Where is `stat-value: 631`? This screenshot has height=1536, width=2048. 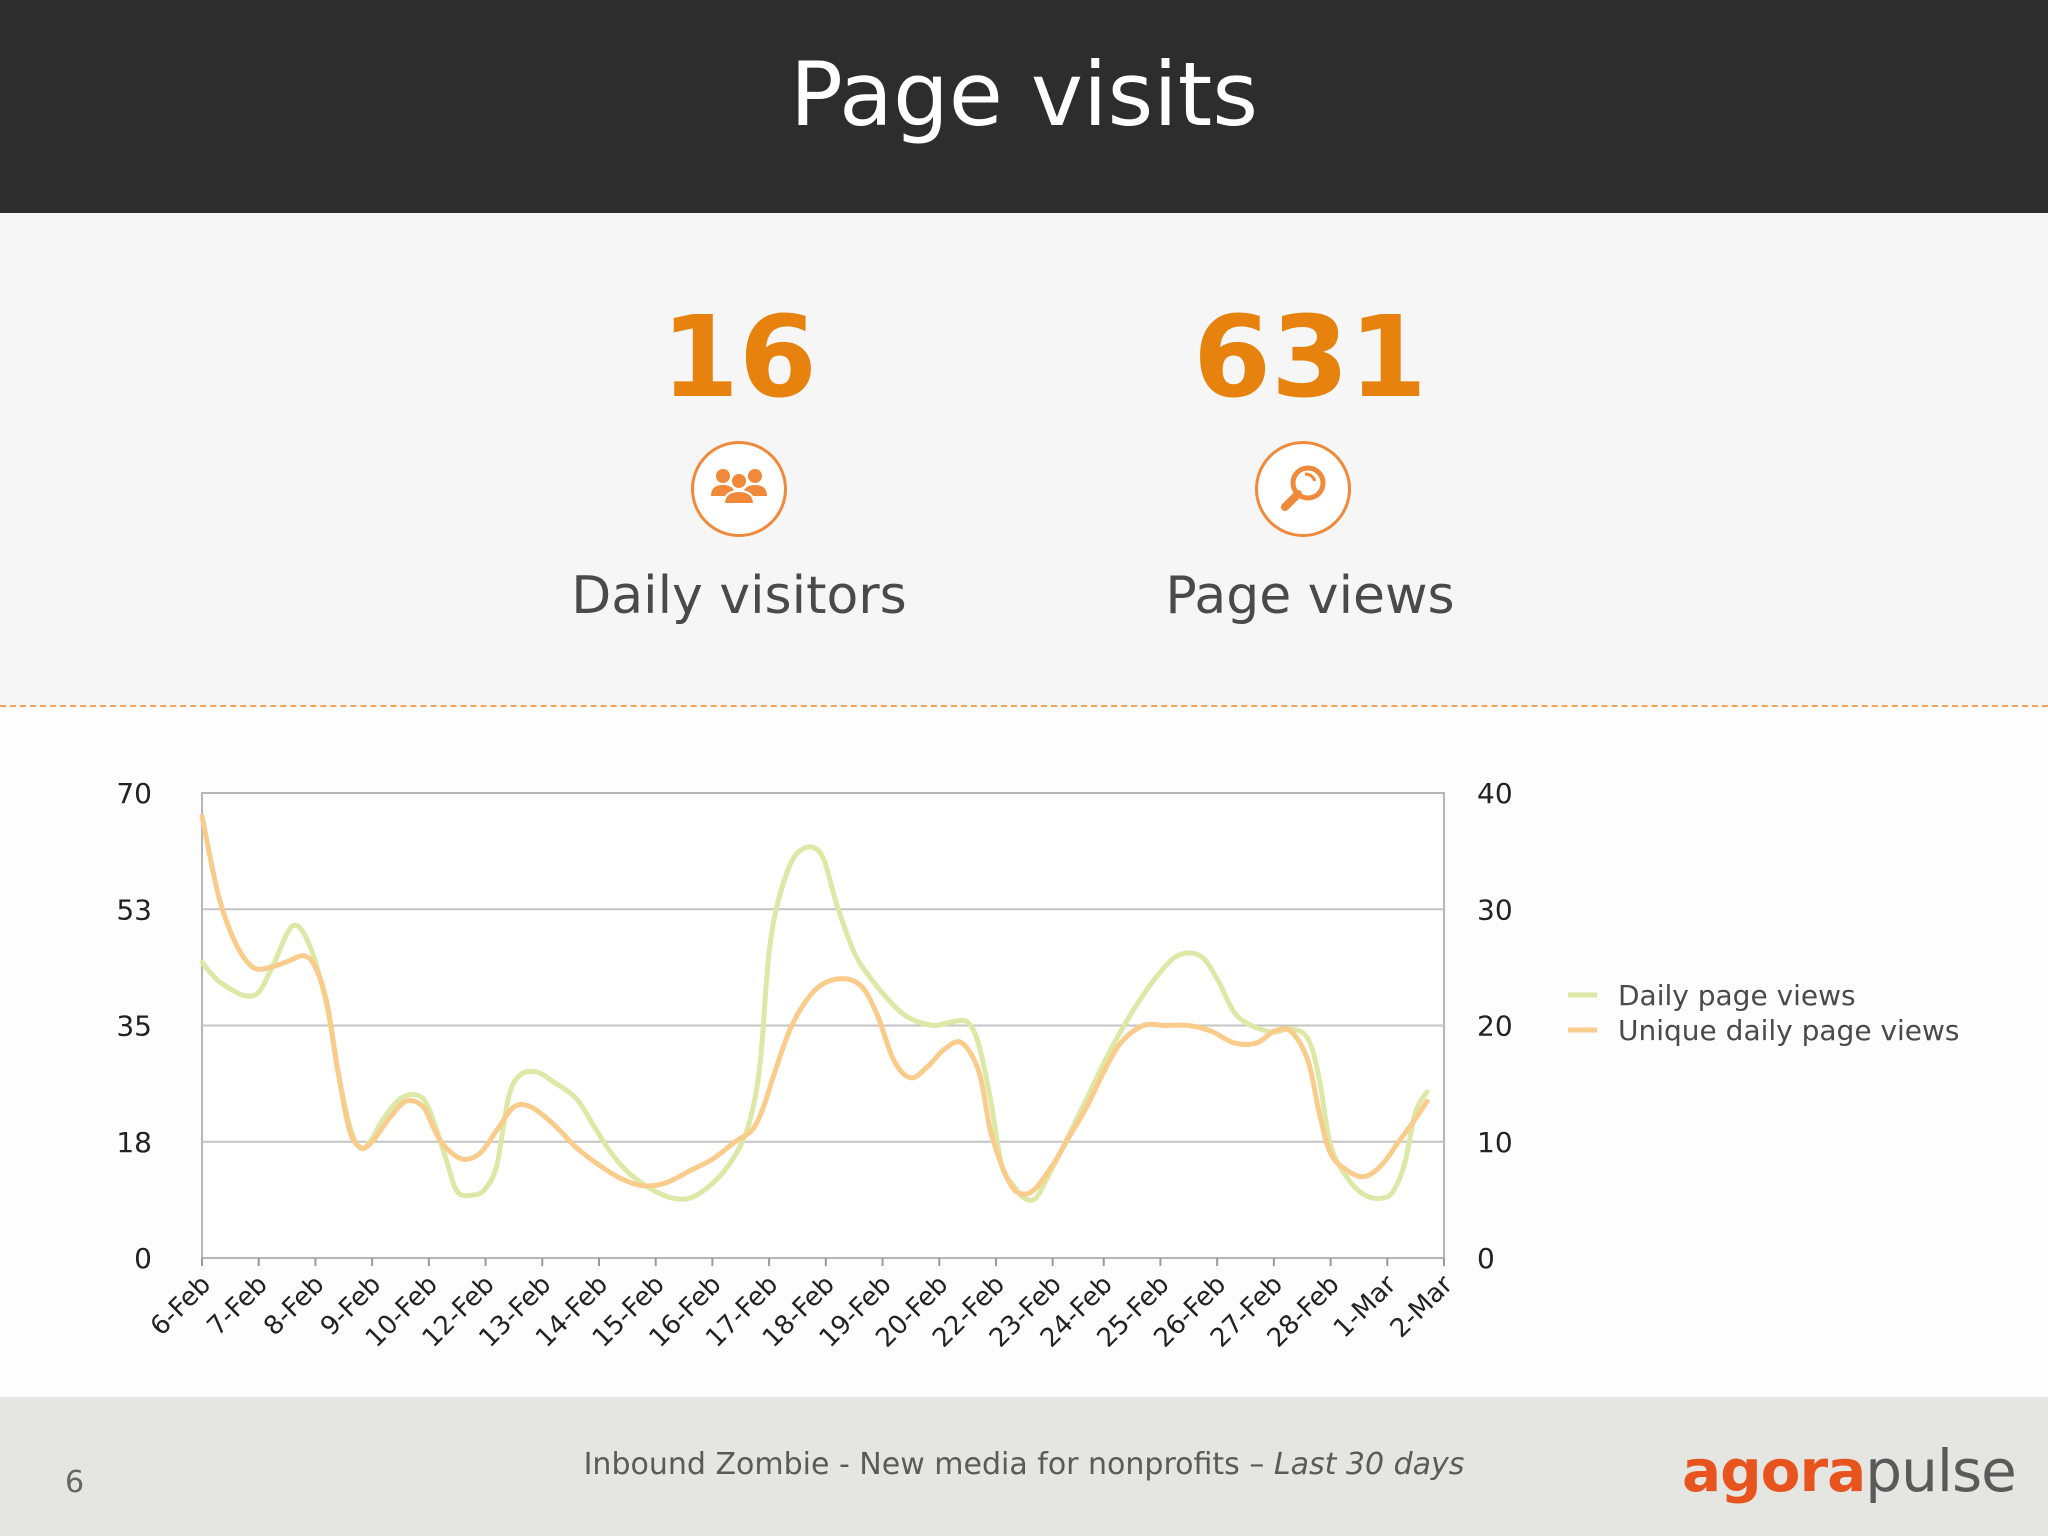
stat-value: 631 is located at coordinates (1310, 358).